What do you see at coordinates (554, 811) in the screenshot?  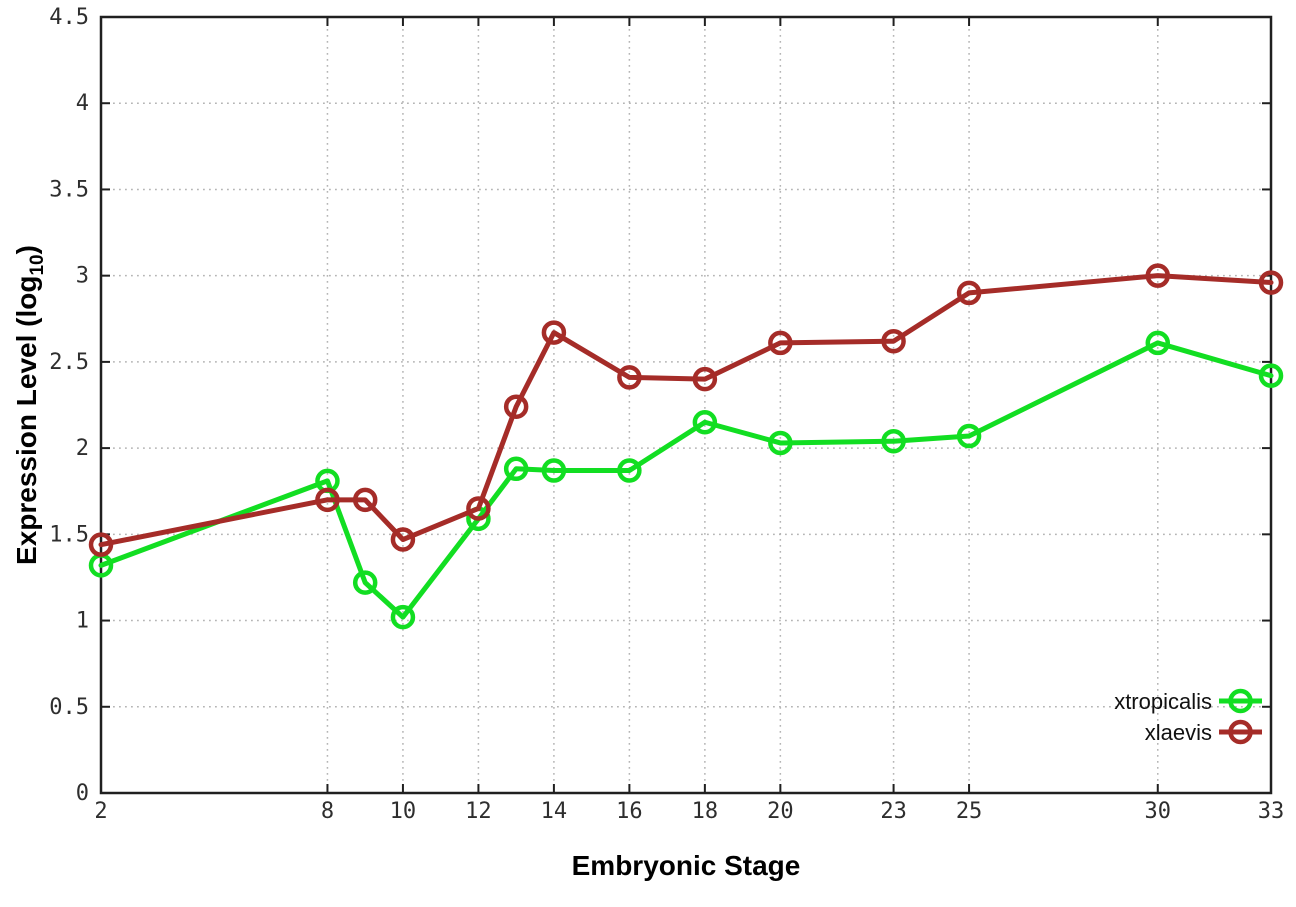 I see `x-tick-label: 14` at bounding box center [554, 811].